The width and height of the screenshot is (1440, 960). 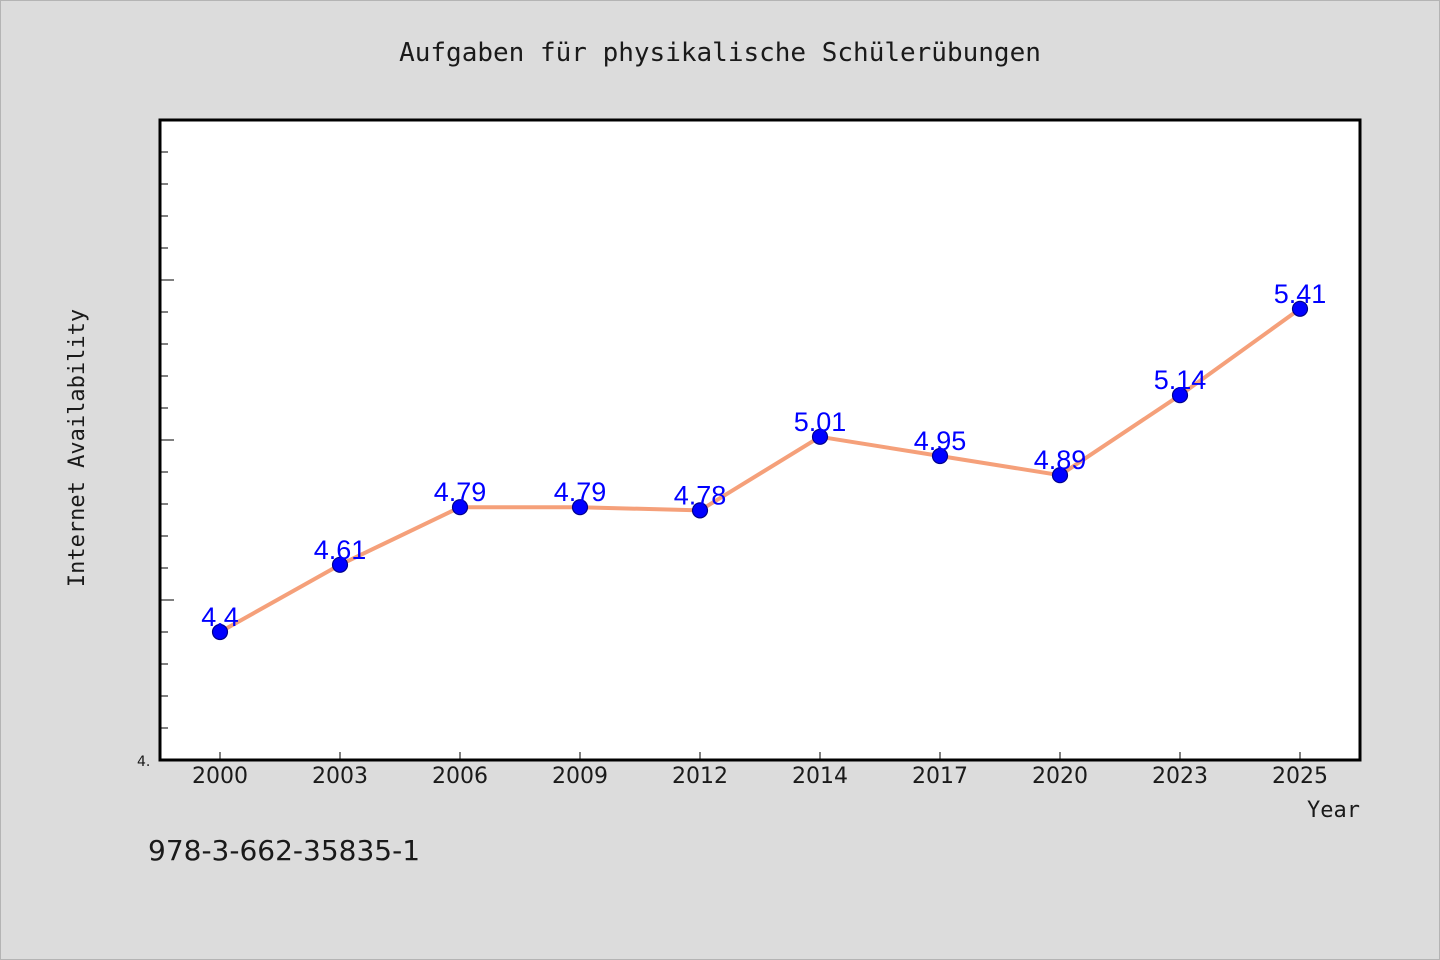 What do you see at coordinates (820, 776) in the screenshot?
I see `x-tick-label: 2014` at bounding box center [820, 776].